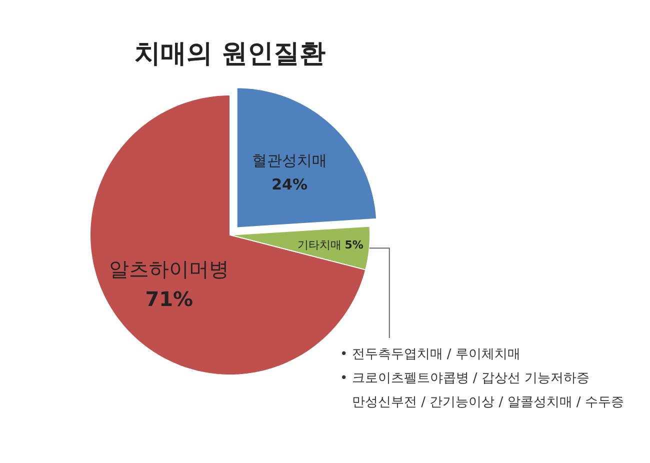 The height and width of the screenshot is (463, 650). I want to click on text: • 크로이츠펠트야콥병 / 갑상선 기능저하증, so click(465, 378).